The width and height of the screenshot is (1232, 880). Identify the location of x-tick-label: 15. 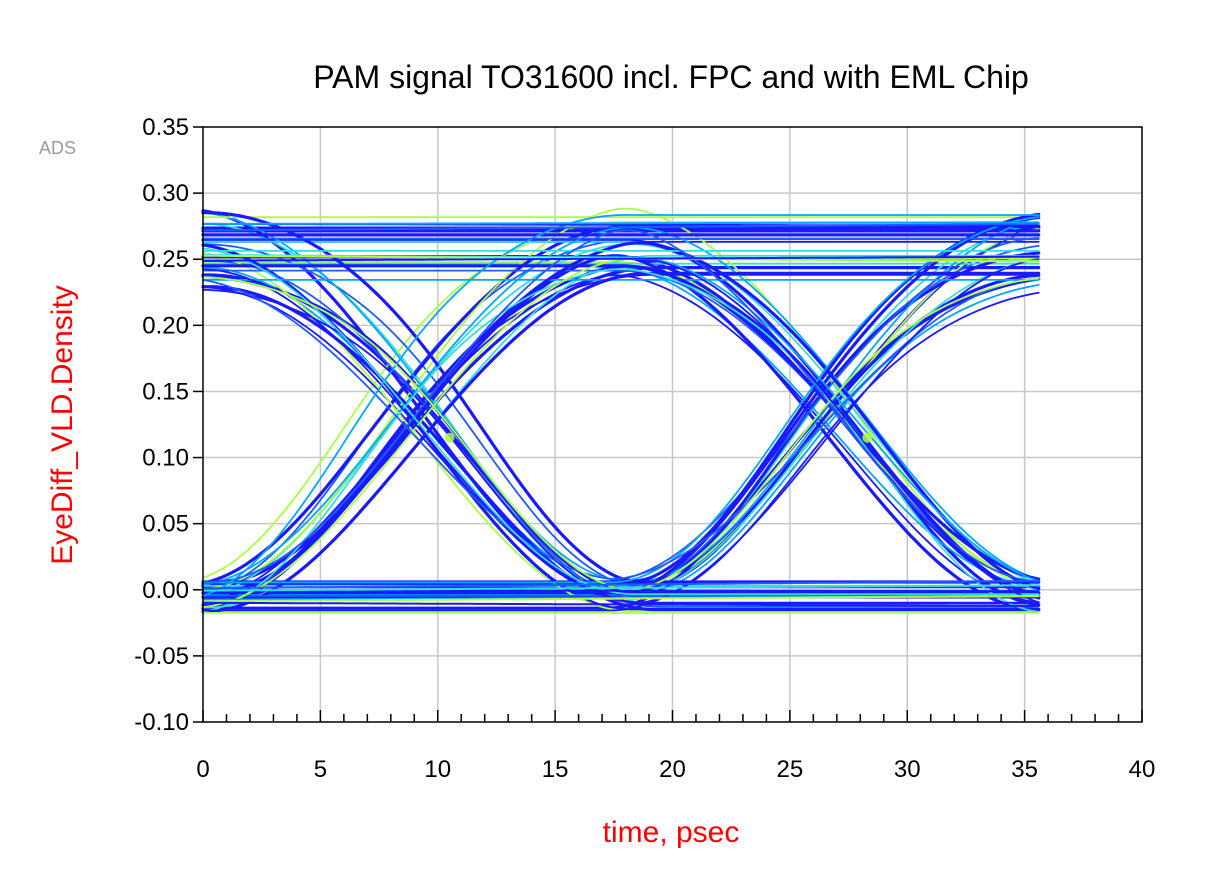
(555, 769).